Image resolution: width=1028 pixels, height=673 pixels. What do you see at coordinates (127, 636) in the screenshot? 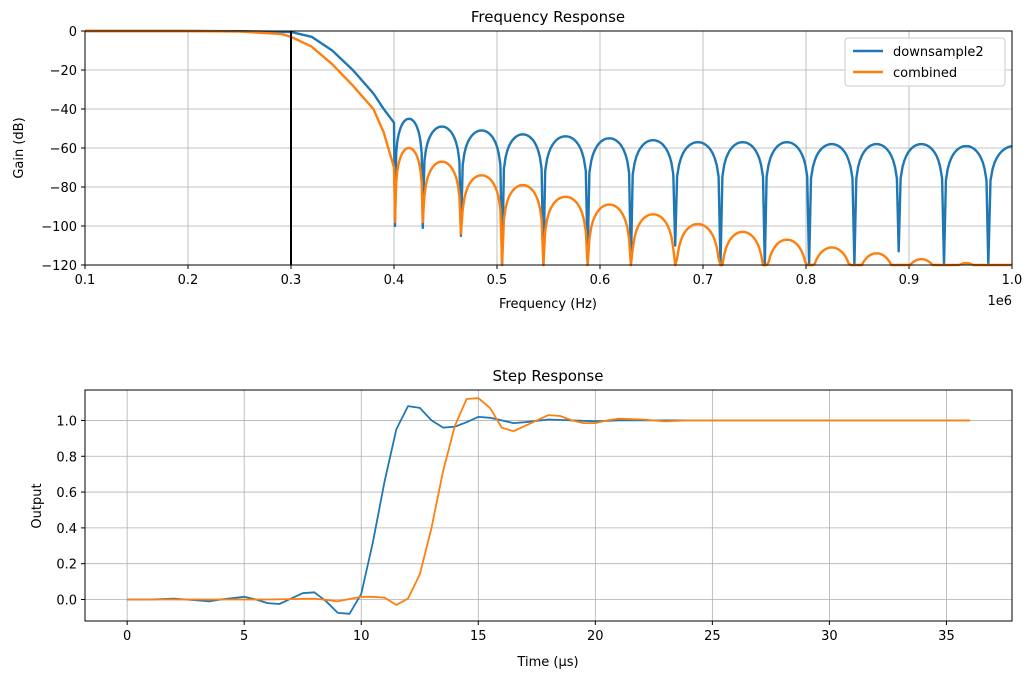
I see `step-tick-label-x-0: 0` at bounding box center [127, 636].